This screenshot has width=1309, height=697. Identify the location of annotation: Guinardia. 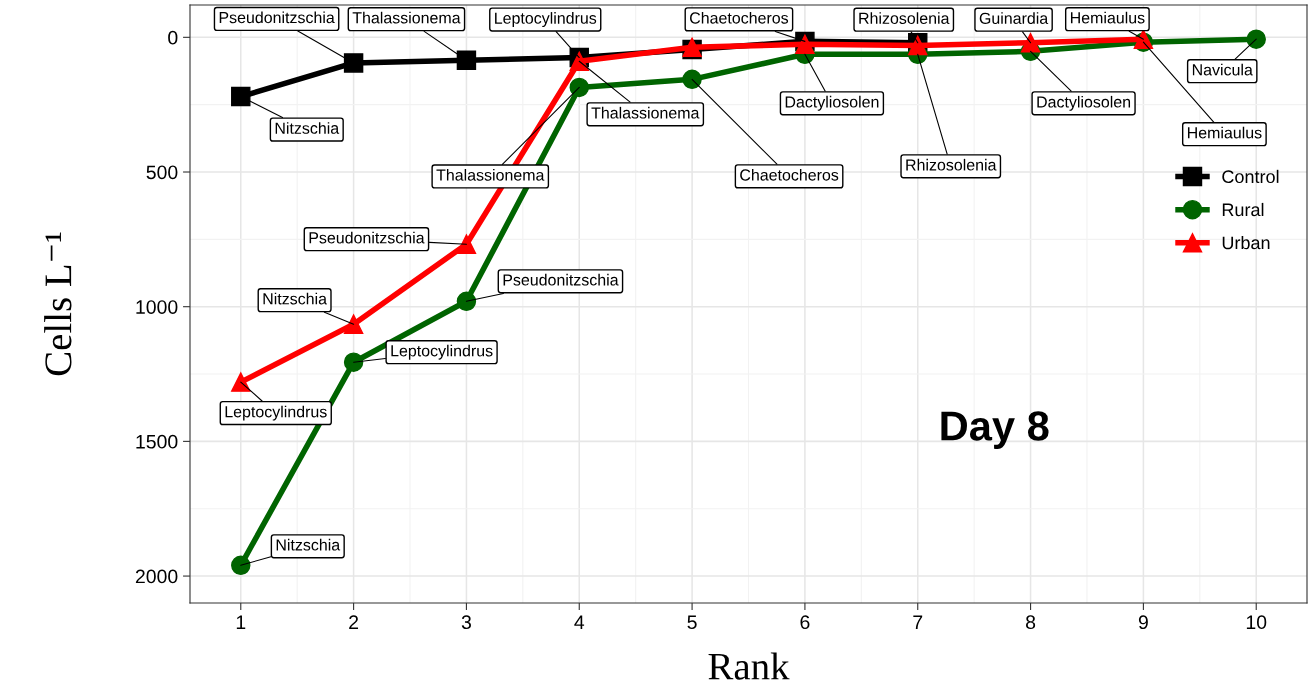
(1014, 18).